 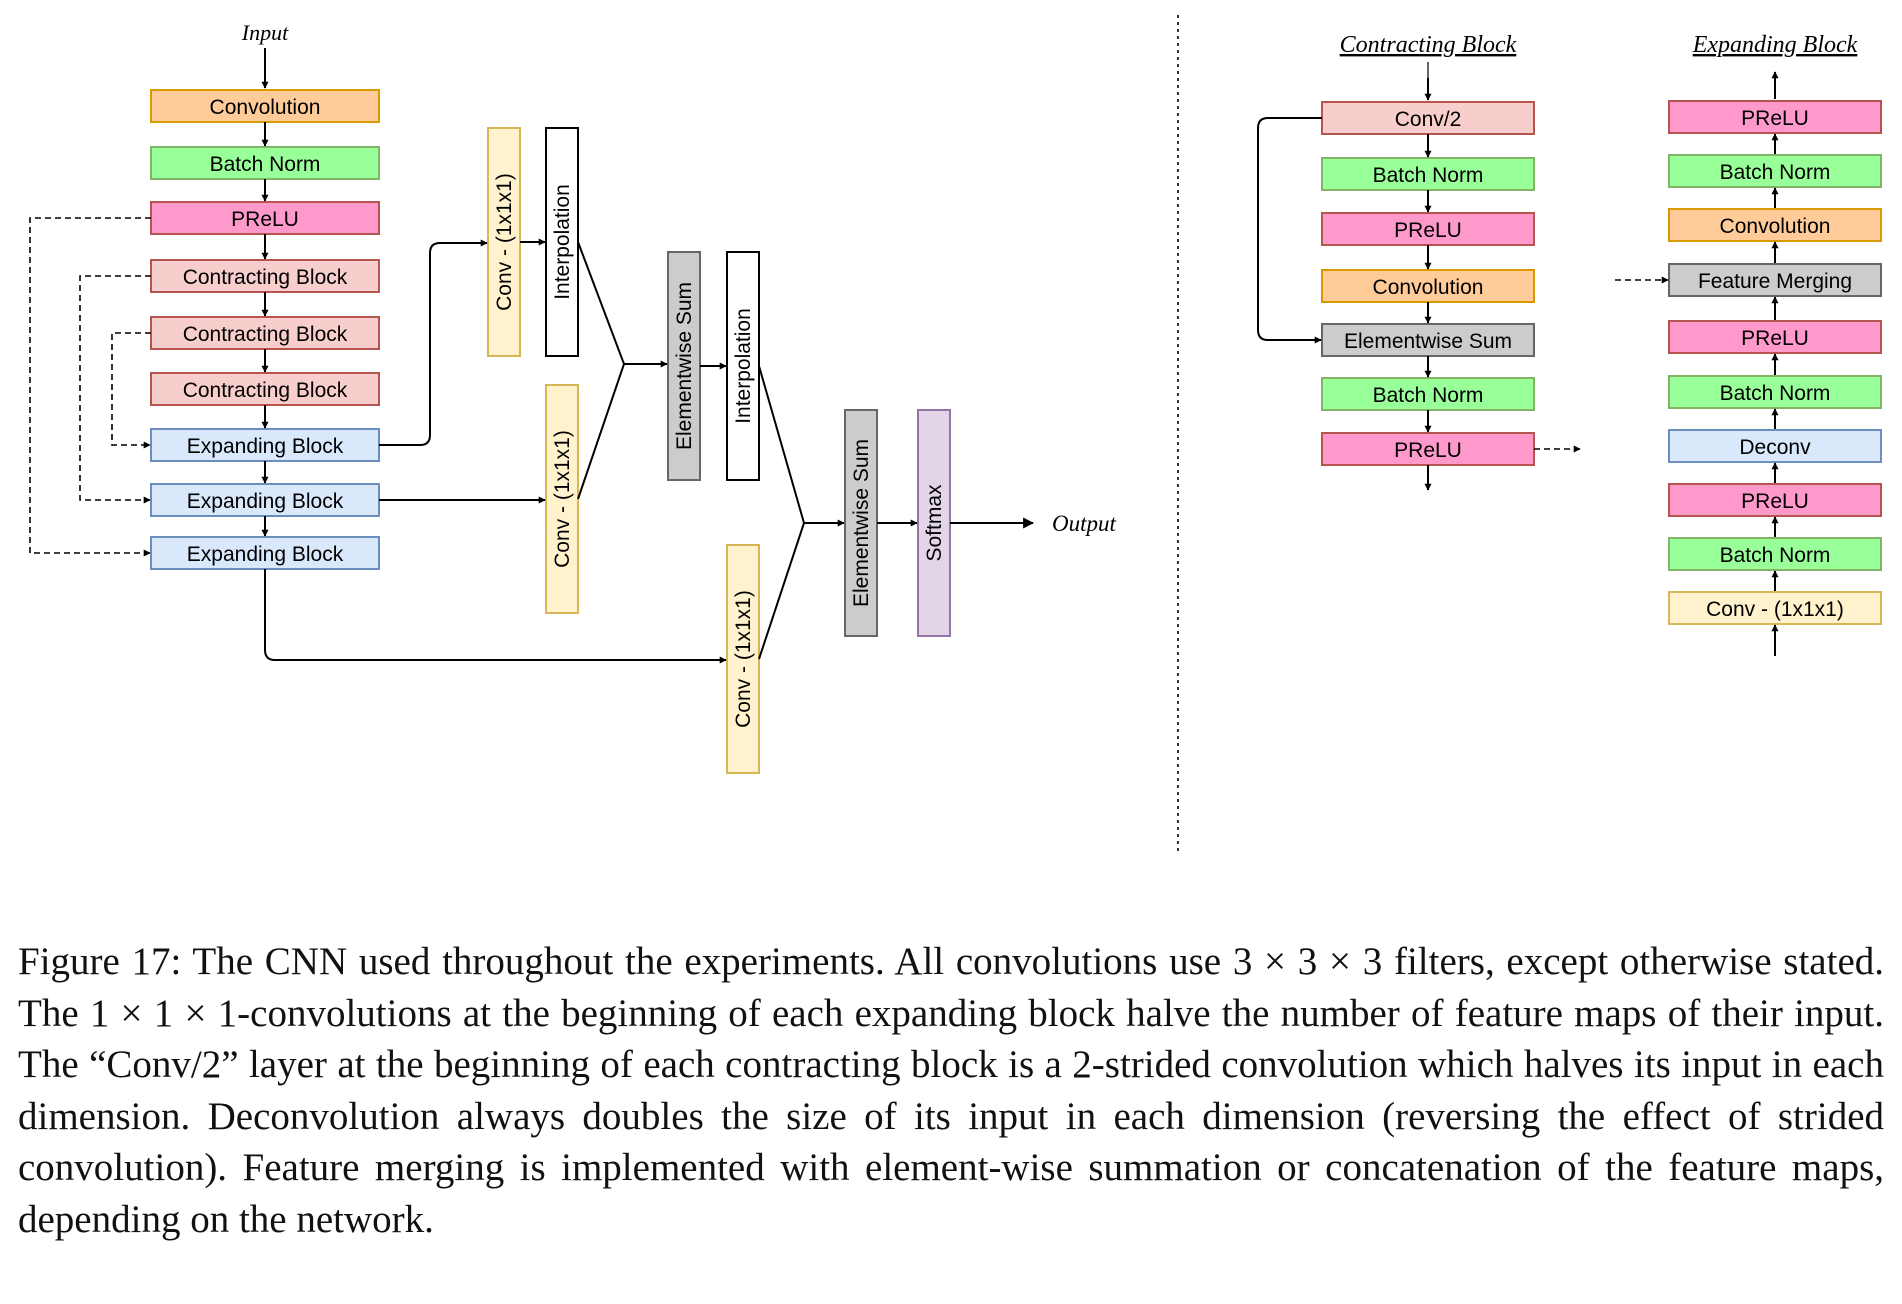 I want to click on cb-prelu-1: PReLU, so click(x=1428, y=229).